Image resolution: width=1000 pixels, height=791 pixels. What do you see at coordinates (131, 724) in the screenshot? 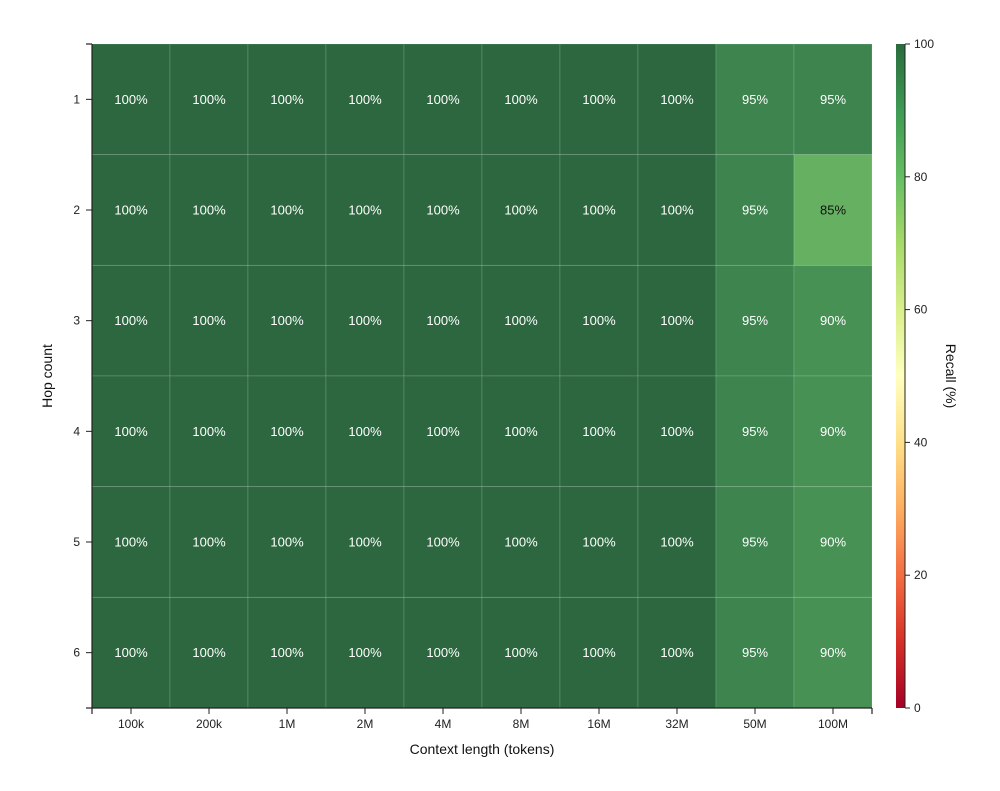
I see `x-tick-label: 100k` at bounding box center [131, 724].